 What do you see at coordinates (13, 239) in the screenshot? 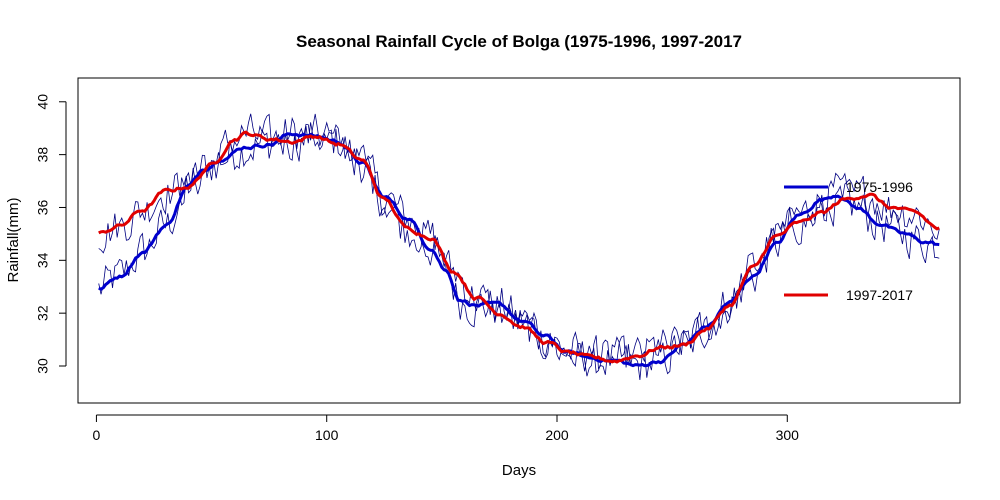
I see `y-axis-label: Rainfall(mm)` at bounding box center [13, 239].